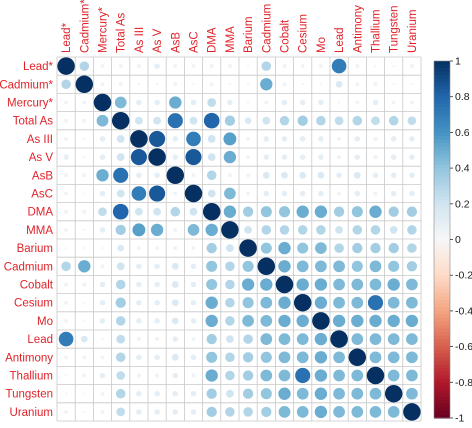  Describe the element at coordinates (231, 39) in the screenshot. I see `column-label: MMA` at that location.